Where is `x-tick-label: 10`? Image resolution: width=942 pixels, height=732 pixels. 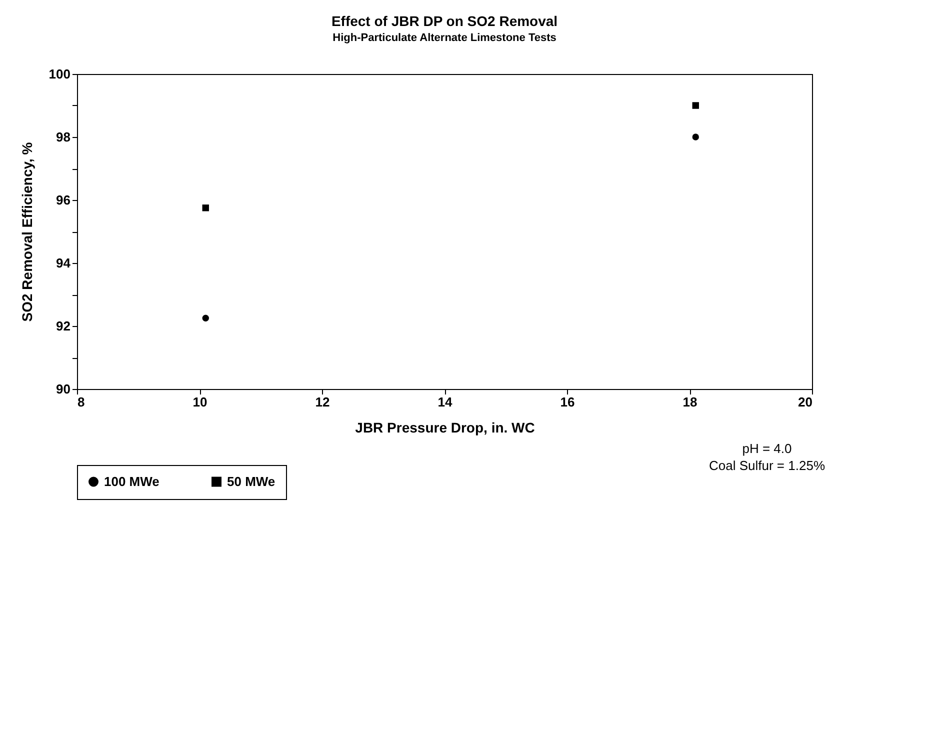
x-tick-label: 10 is located at coordinates (200, 402).